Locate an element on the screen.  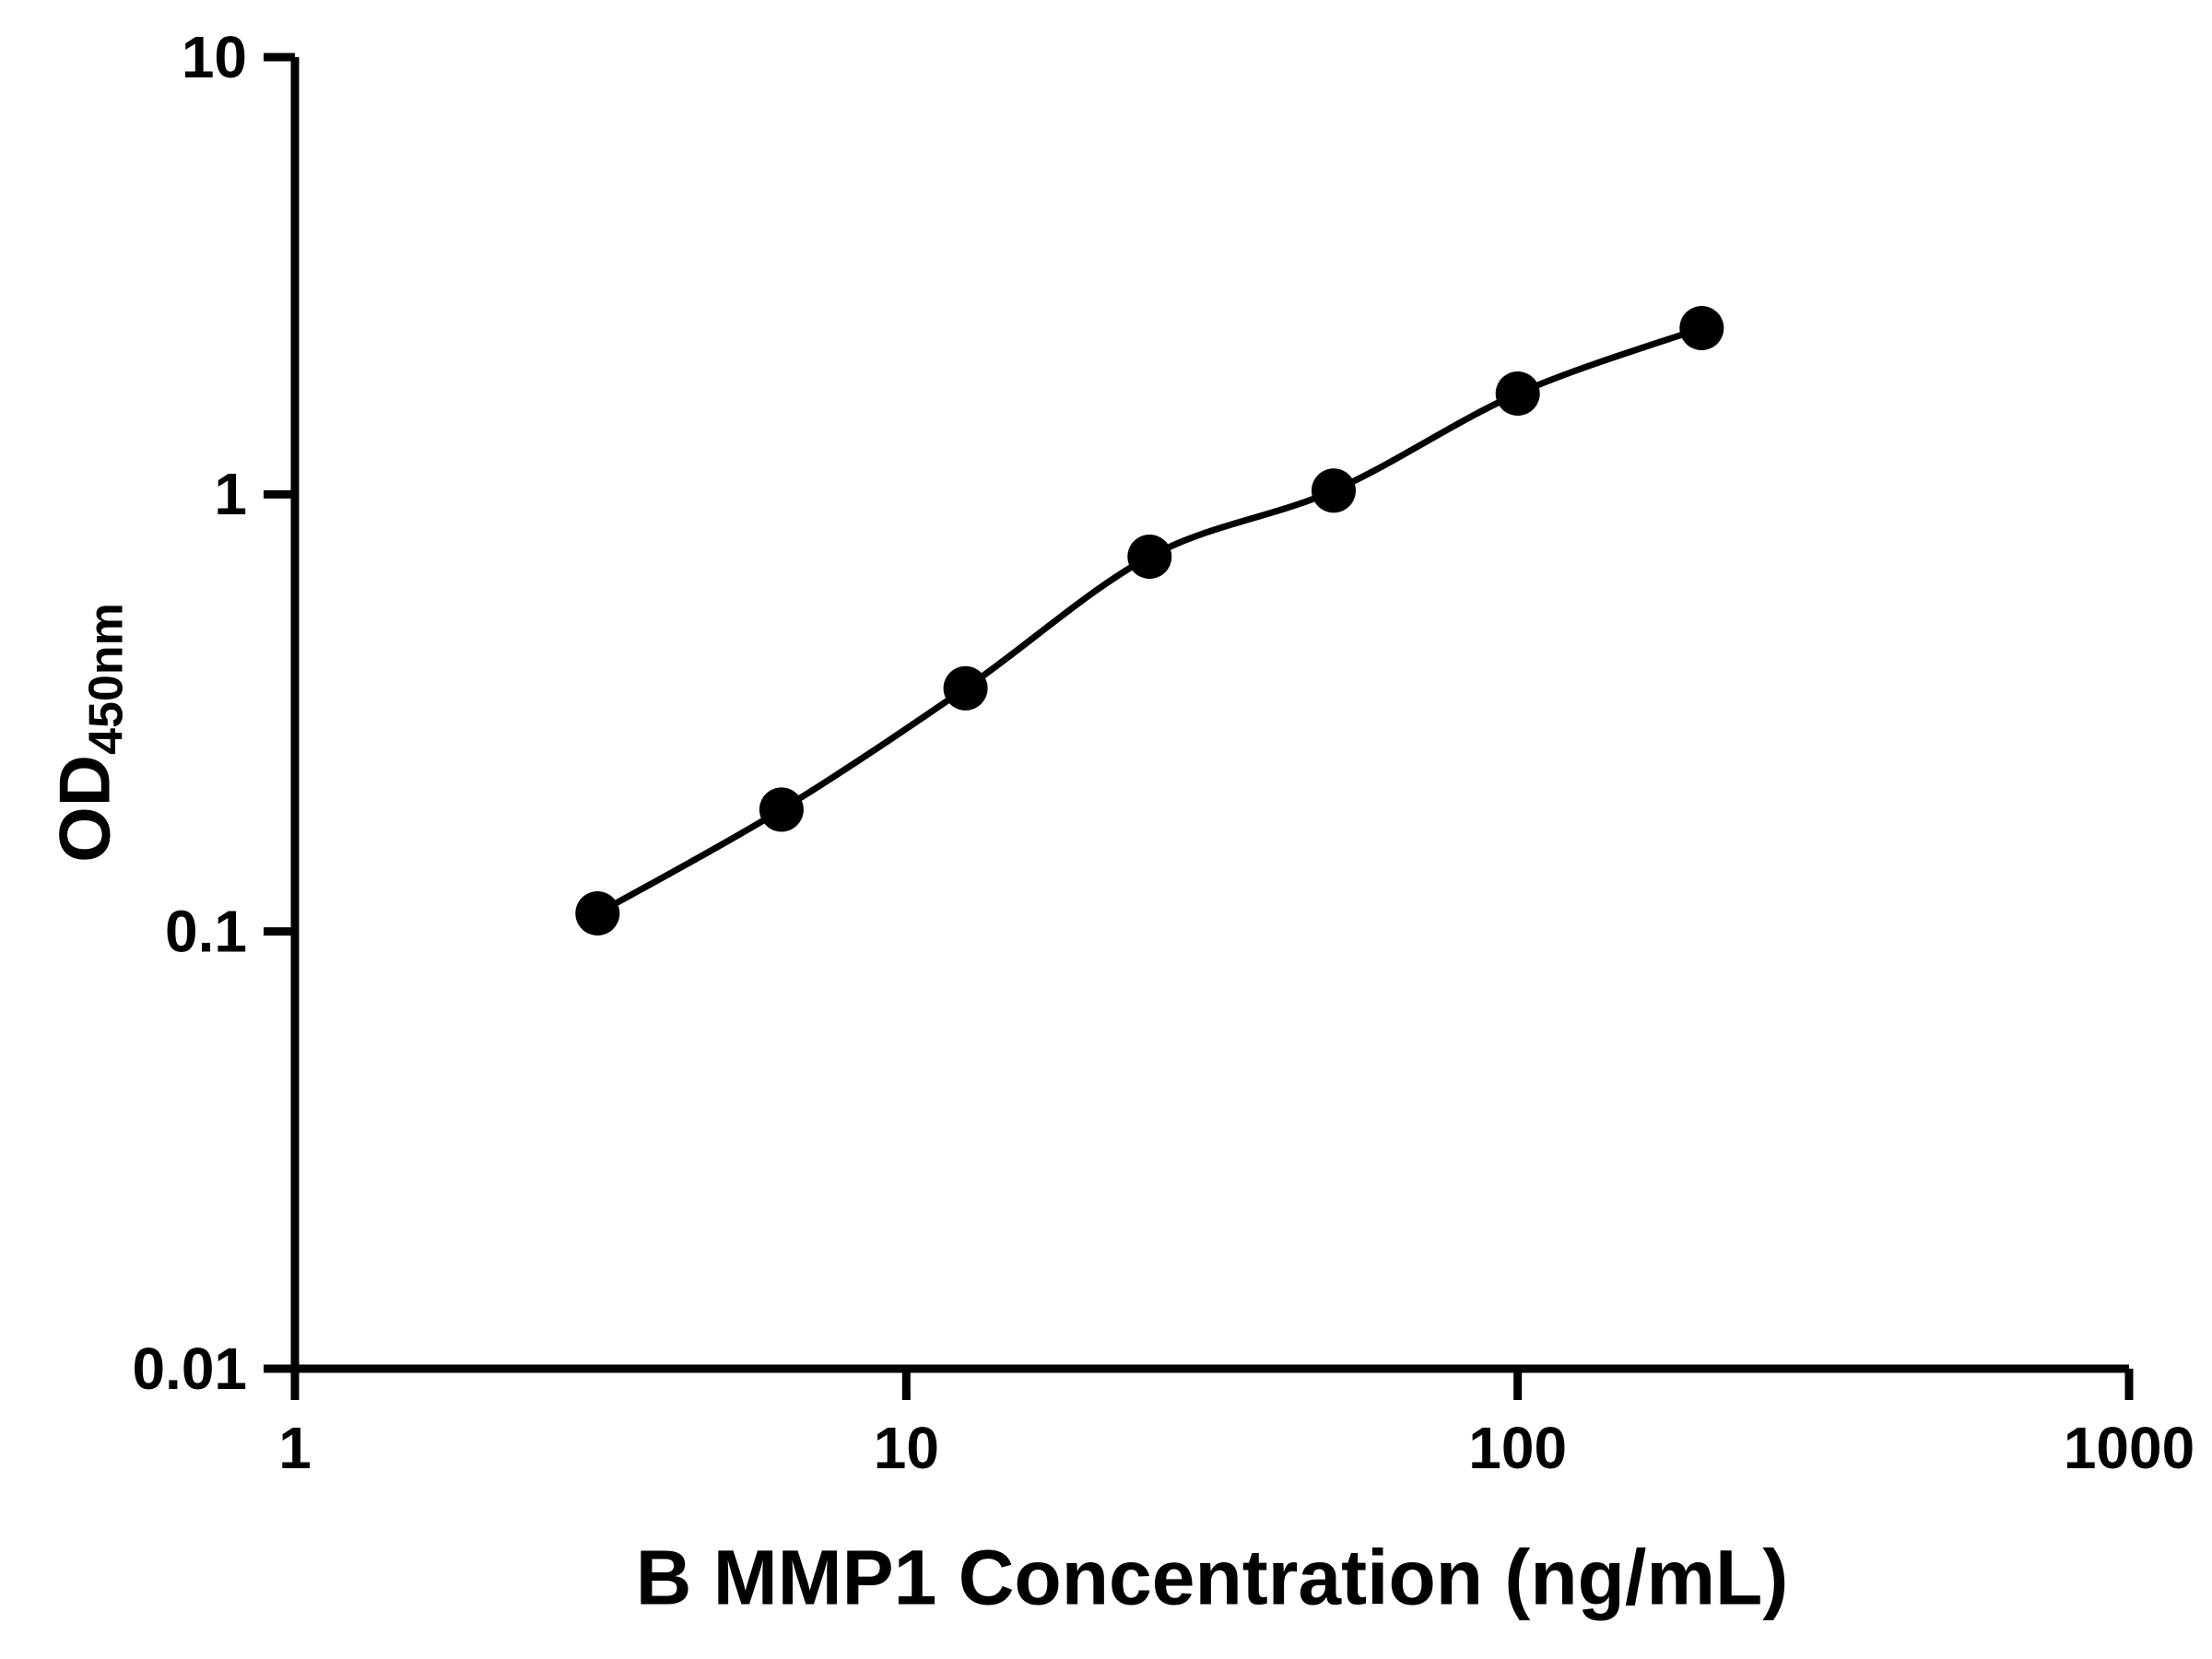
x-axis-tick-label: 1 is located at coordinates (295, 1448).